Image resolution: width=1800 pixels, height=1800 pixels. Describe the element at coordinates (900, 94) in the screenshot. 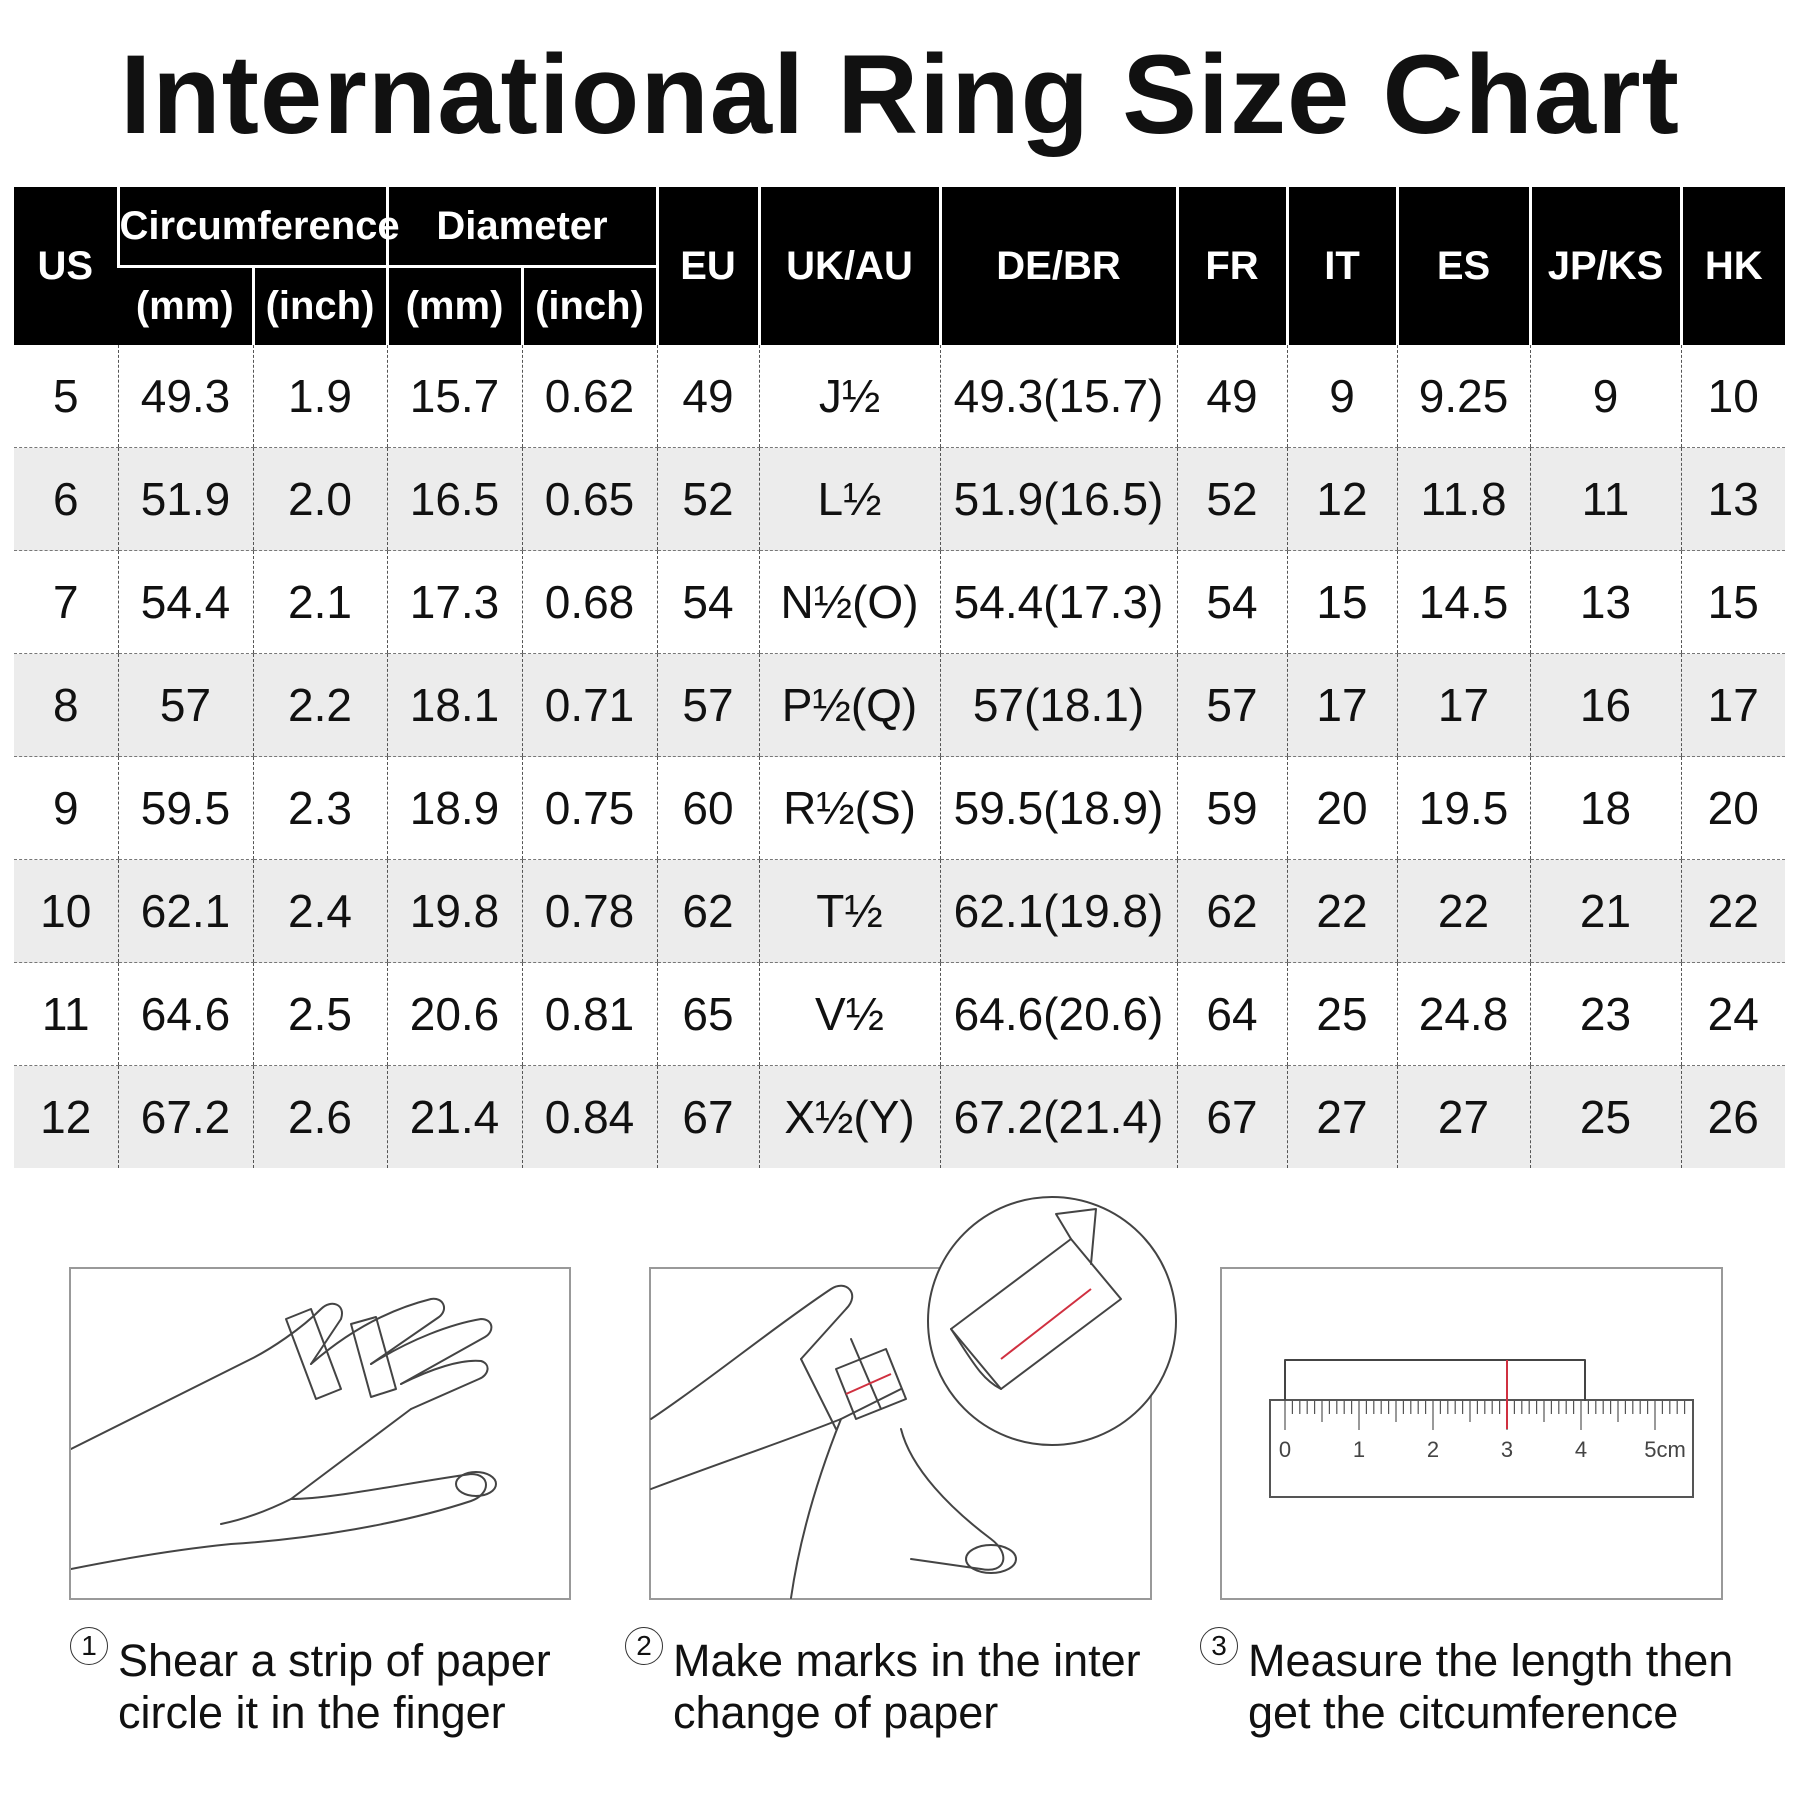

I see `chart-title: International Ring Size Chart` at that location.